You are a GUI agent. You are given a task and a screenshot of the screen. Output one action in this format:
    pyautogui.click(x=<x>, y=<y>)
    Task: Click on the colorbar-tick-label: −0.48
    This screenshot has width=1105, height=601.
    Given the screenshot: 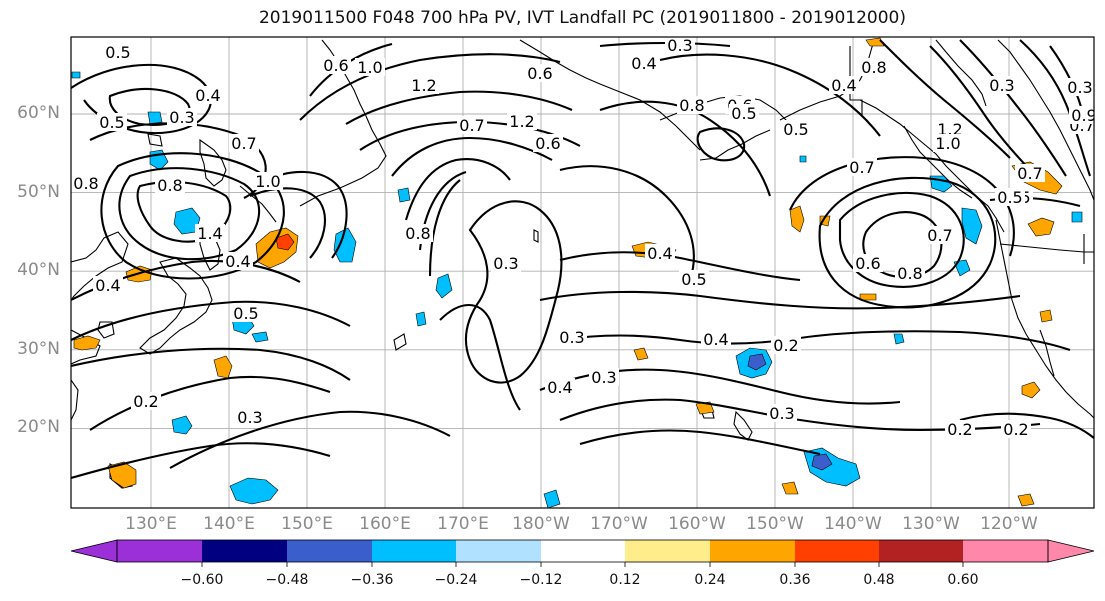 What is the action you would take?
    pyautogui.click(x=287, y=580)
    